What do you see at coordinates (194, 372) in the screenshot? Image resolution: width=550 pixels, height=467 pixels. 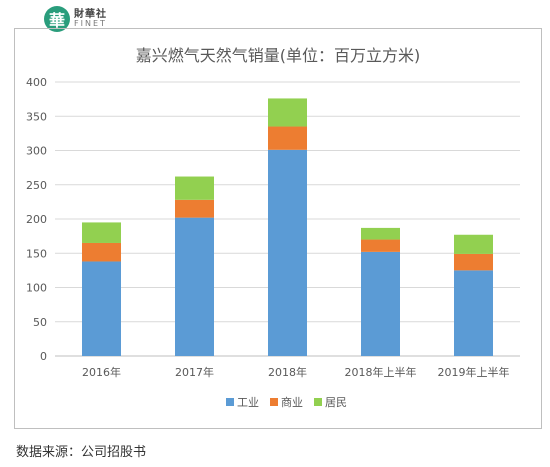 I see `x-tick-label: 2017年` at bounding box center [194, 372].